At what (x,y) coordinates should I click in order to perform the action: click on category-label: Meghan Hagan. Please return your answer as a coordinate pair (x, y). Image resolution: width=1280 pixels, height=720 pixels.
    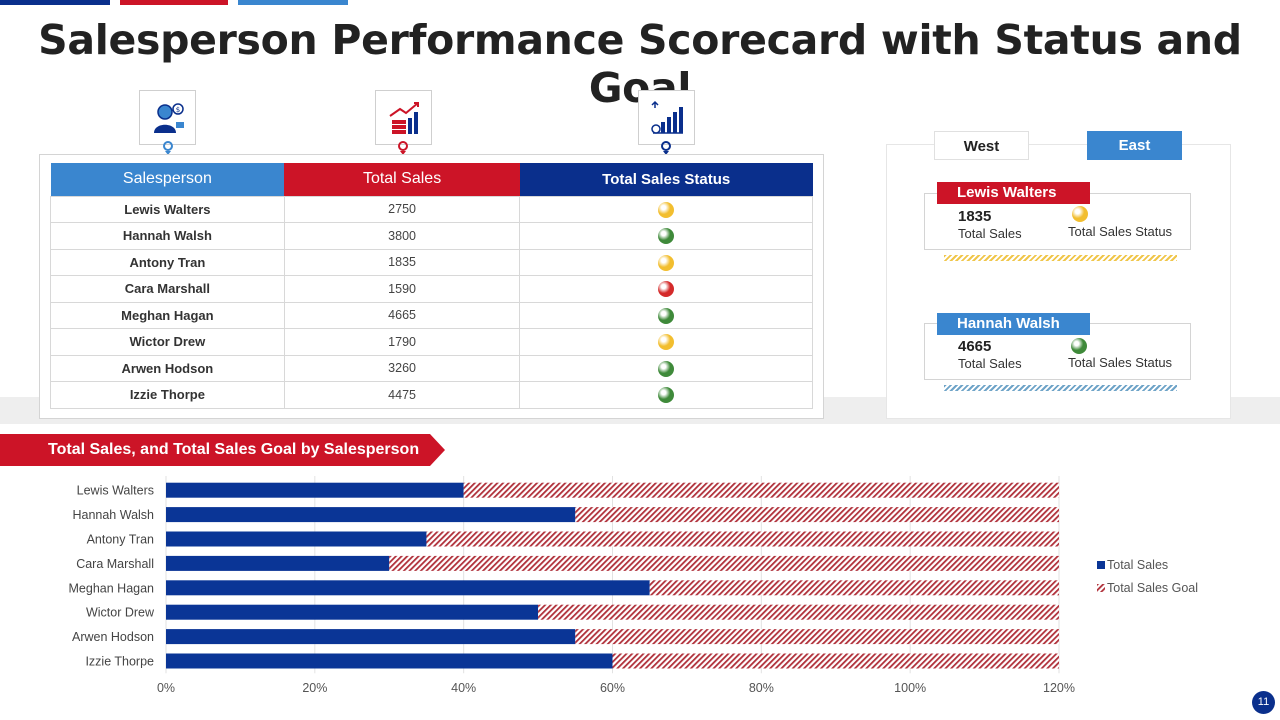
    Looking at the image, I should click on (112, 588).